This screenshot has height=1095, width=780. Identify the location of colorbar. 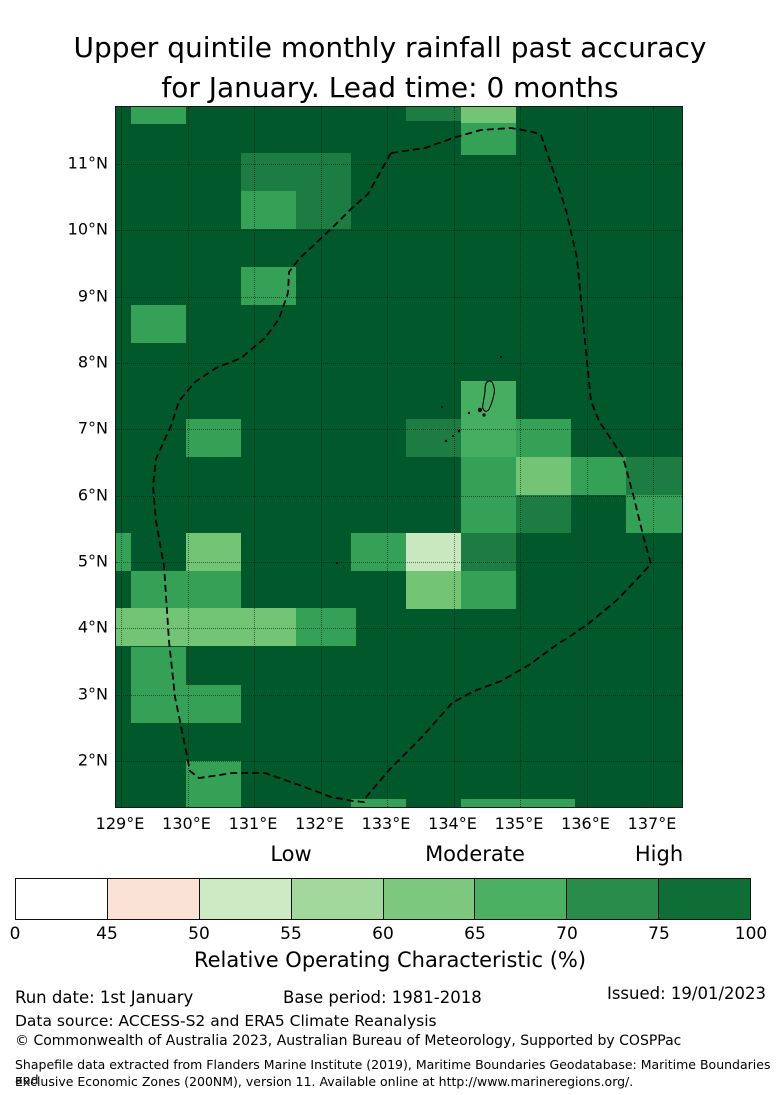
(383, 899).